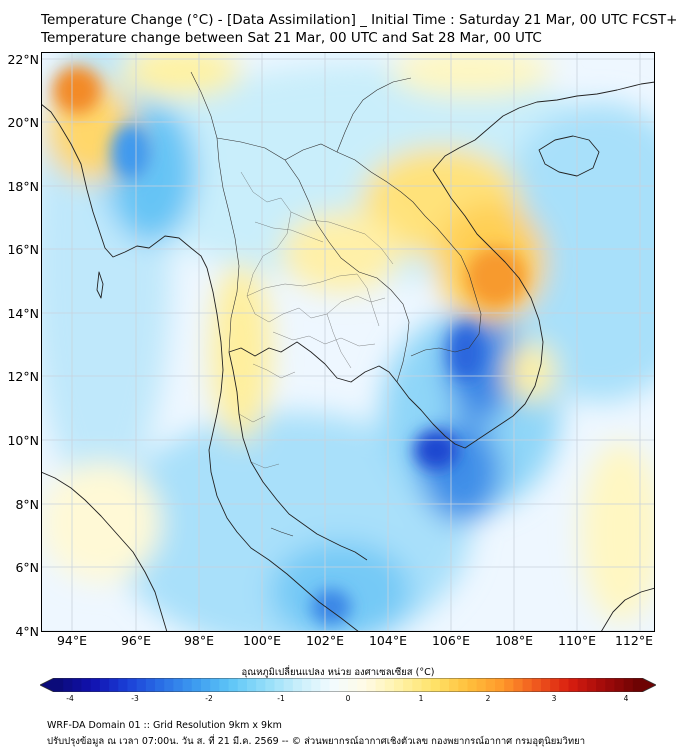 This screenshot has width=676, height=756. I want to click on lat-label-4n: 4°N, so click(27, 631).